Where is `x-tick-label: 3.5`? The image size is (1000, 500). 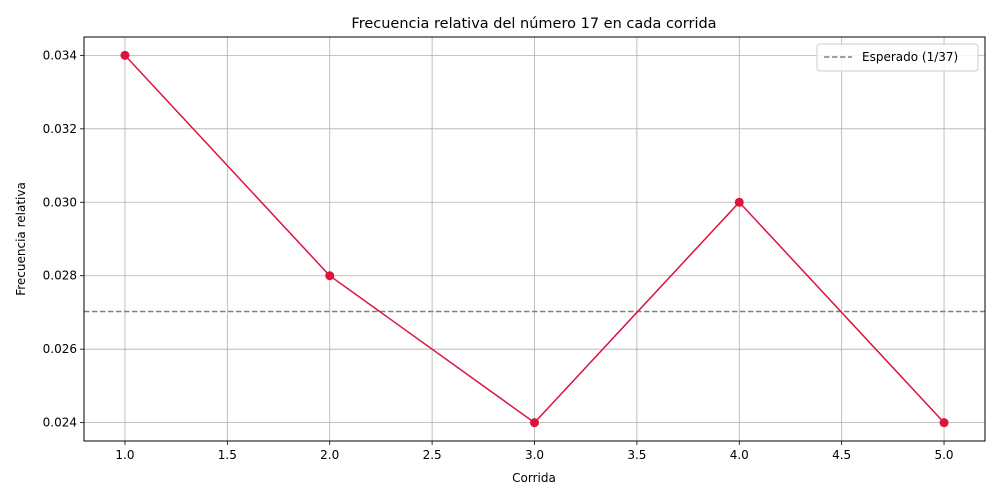
x-tick-label: 3.5 is located at coordinates (636, 455).